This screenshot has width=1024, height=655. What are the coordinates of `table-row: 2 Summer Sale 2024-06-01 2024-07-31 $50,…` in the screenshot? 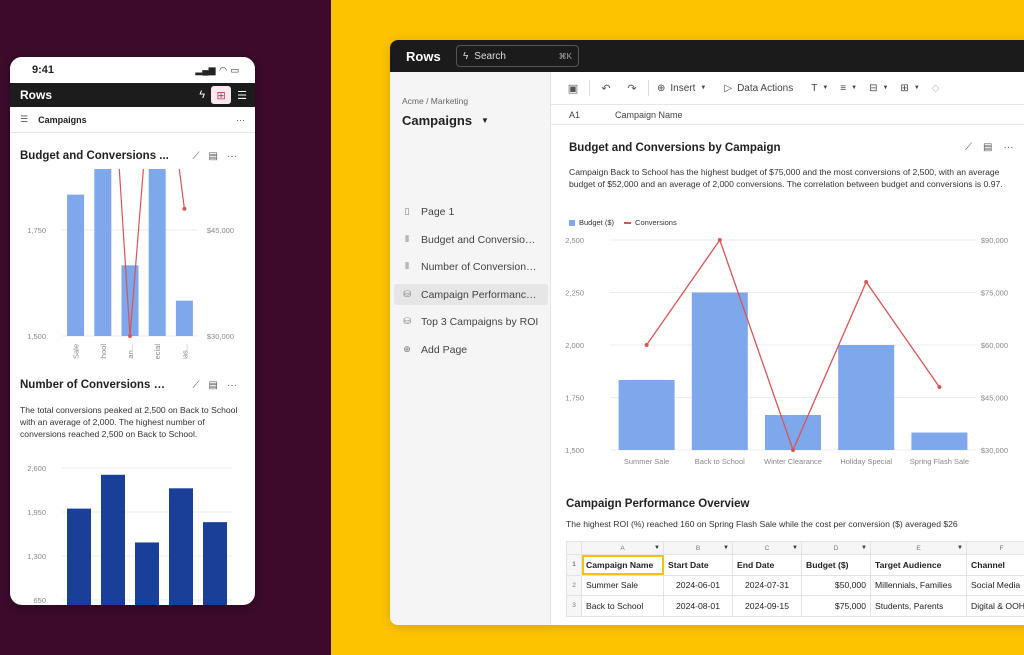 It's located at (795, 585).